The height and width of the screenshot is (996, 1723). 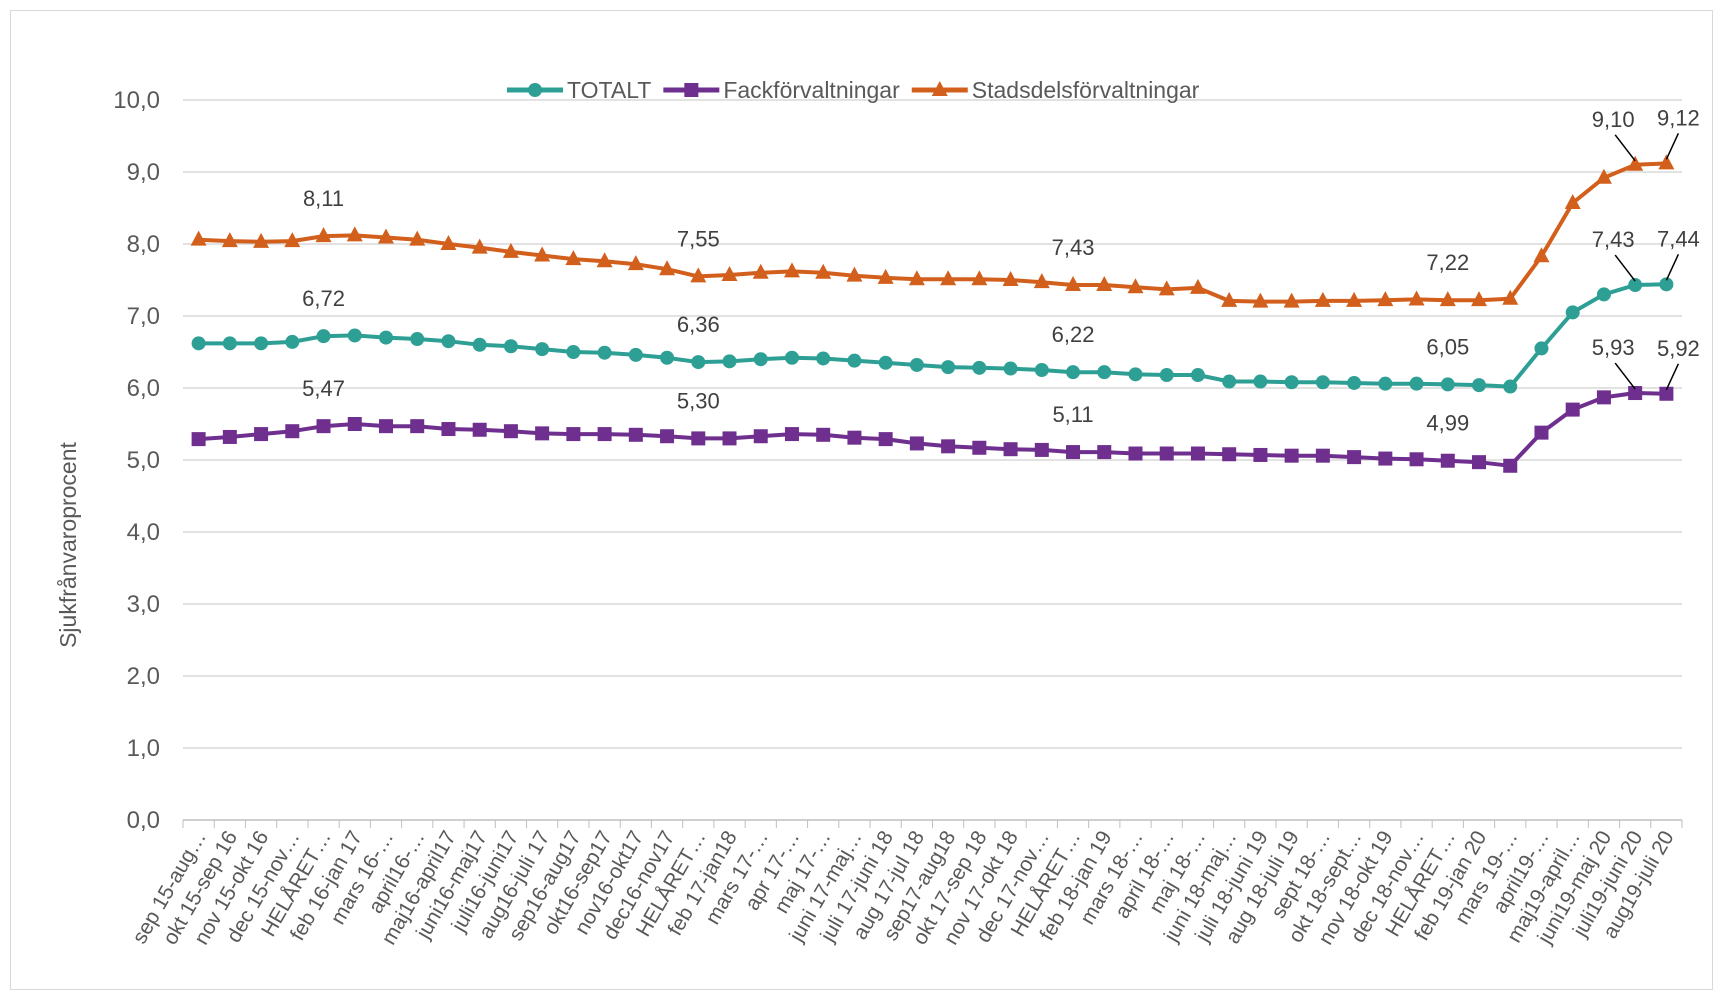 What do you see at coordinates (1447, 423) in the screenshot?
I see `data-label: 4,99` at bounding box center [1447, 423].